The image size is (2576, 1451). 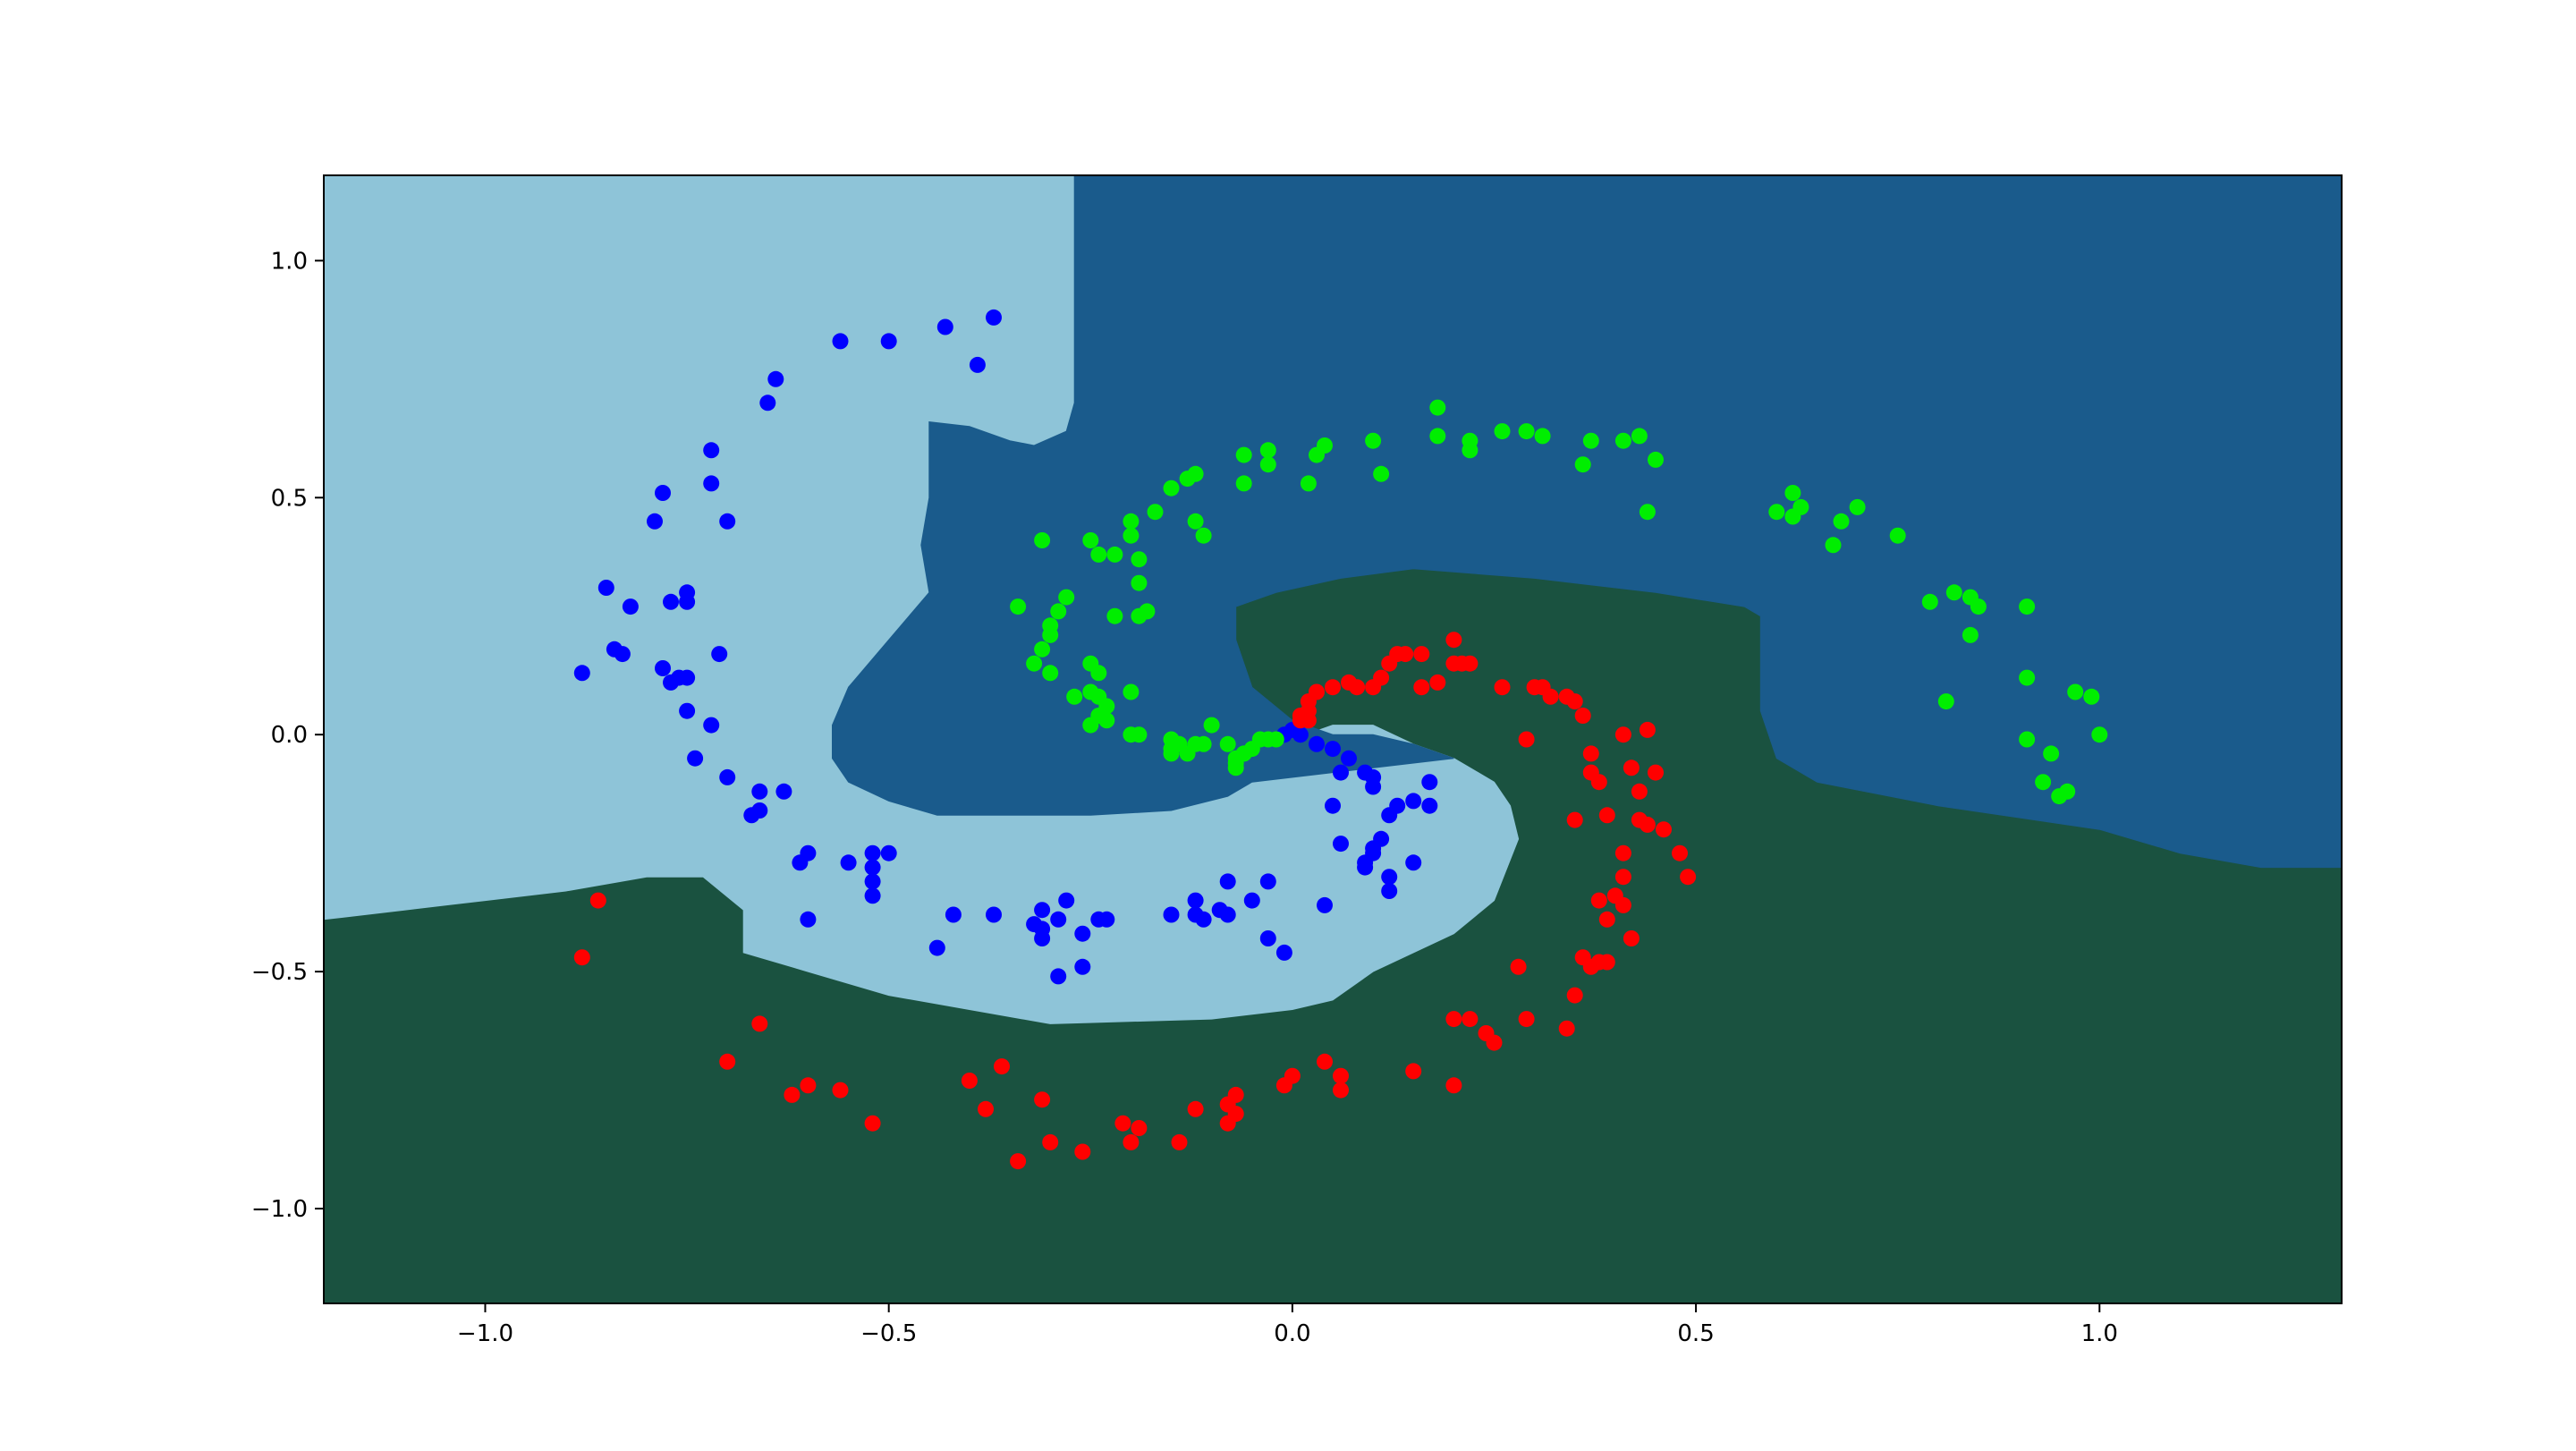 What do you see at coordinates (279, 972) in the screenshot?
I see `y-tick-label: −0.5` at bounding box center [279, 972].